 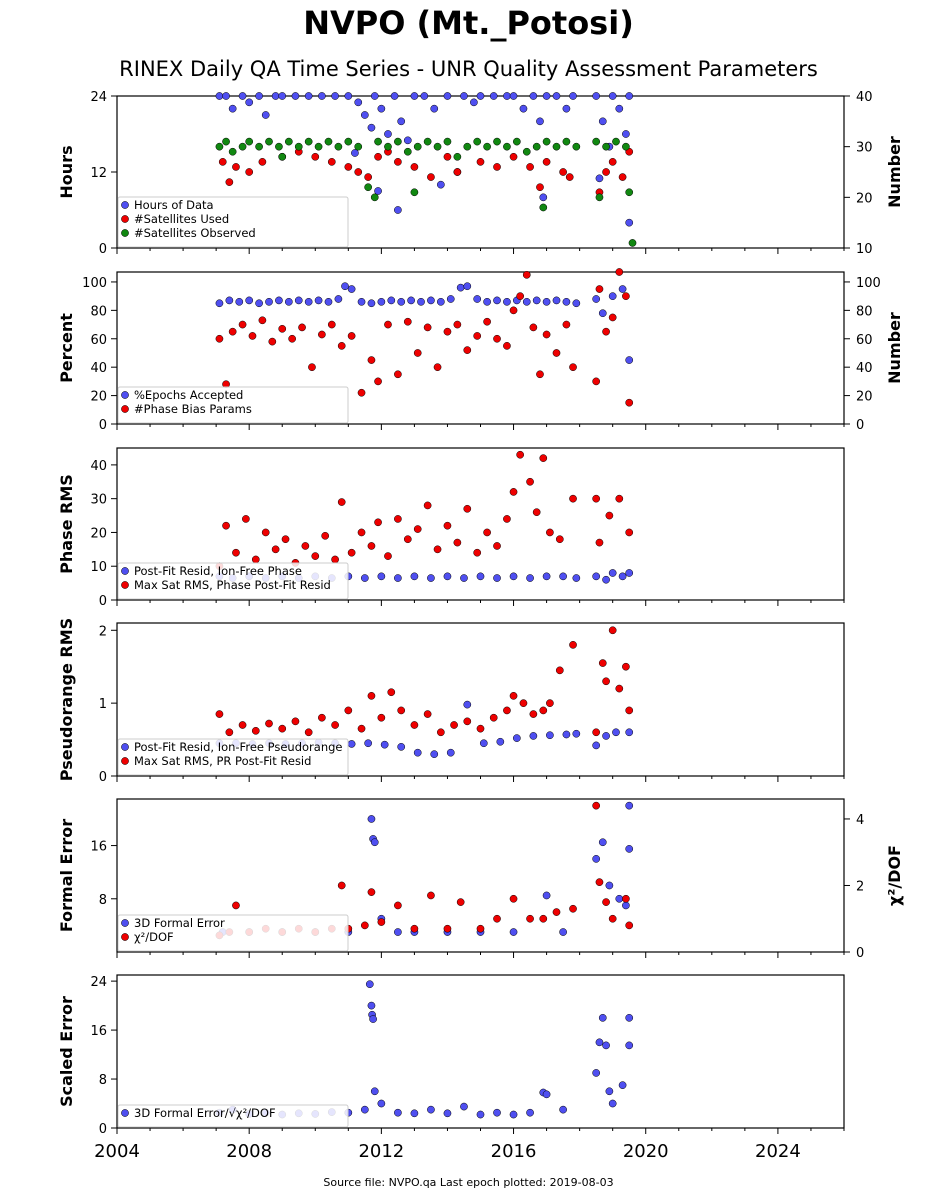 What do you see at coordinates (864, 311) in the screenshot?
I see `y-right-tick-label: 80` at bounding box center [864, 311].